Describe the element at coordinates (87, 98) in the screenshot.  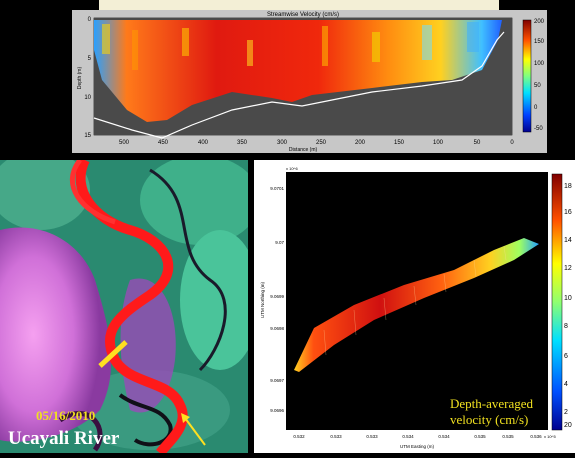
I see `y-tick: 10` at that location.